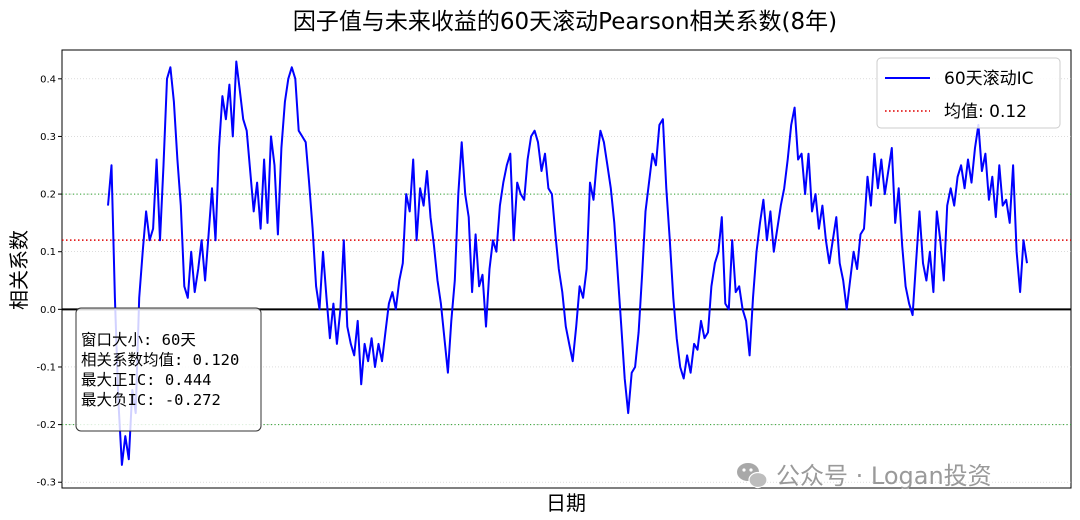  Describe the element at coordinates (48, 195) in the screenshot. I see `y-tick-label: 0.2` at that location.